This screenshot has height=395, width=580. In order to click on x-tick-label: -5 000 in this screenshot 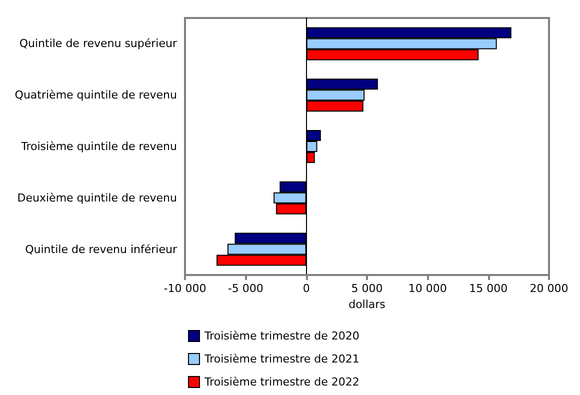, I will do `click(246, 288)`.